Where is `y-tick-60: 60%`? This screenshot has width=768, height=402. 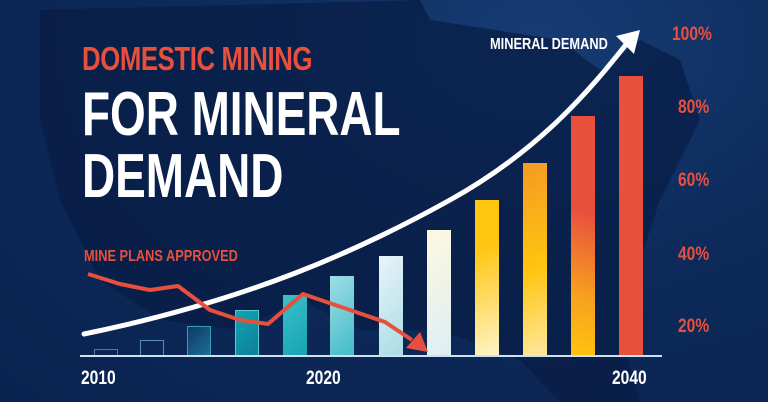
y-tick-60: 60% is located at coordinates (694, 180).